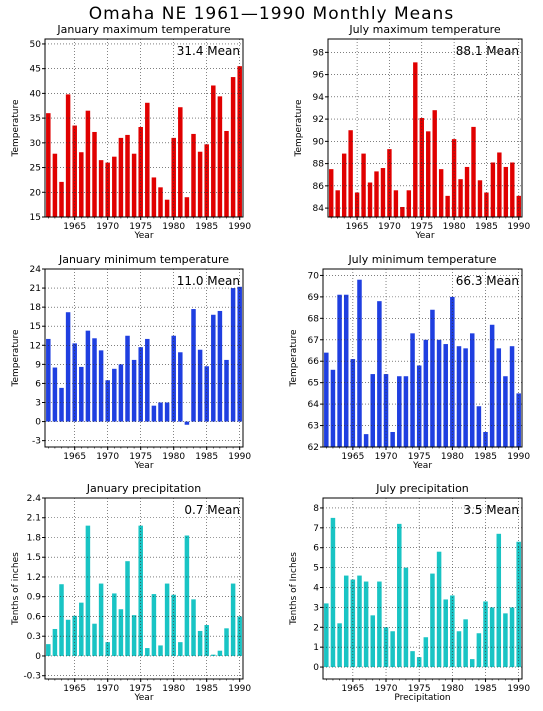 The image size is (543, 711). I want to click on mean-label: 0.7 Mean, so click(212, 510).